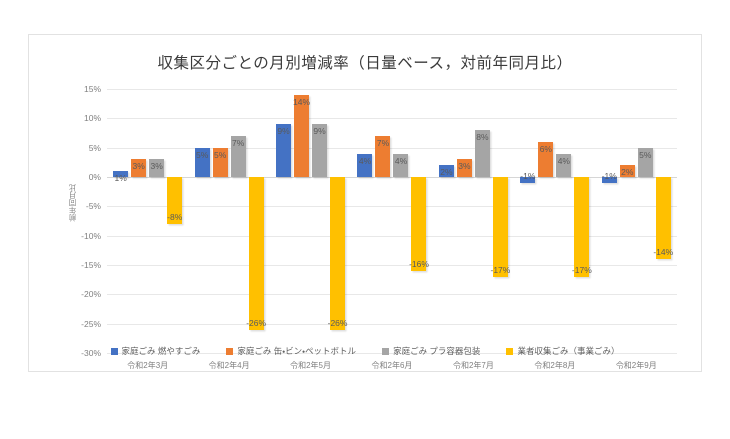  I want to click on legend-item: 家庭ごみ 缶・ビン・ペットボトル, so click(291, 351).